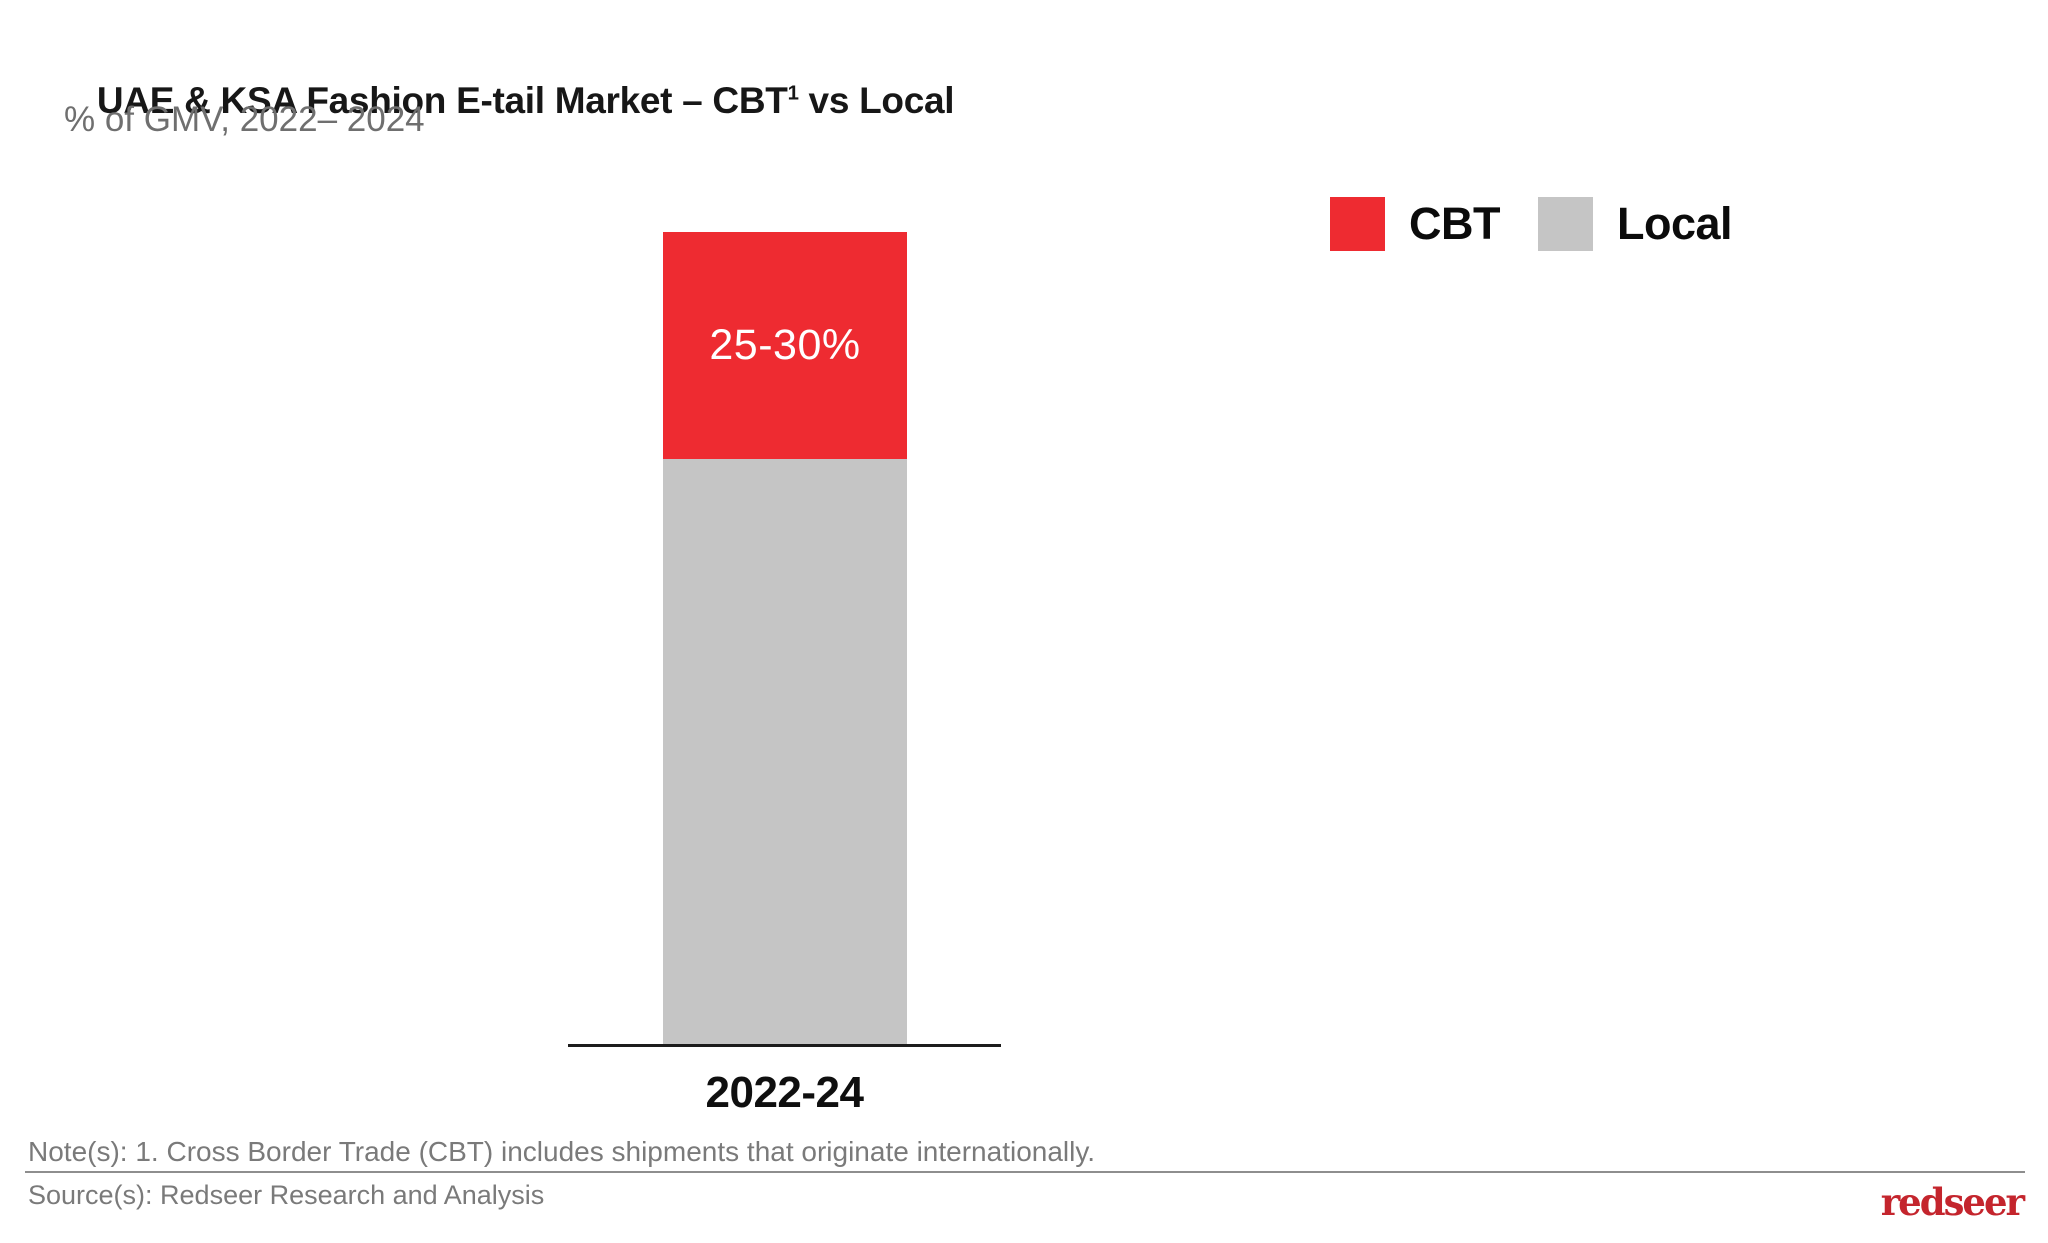  What do you see at coordinates (1565, 224) in the screenshot?
I see `legend-swatch-local` at bounding box center [1565, 224].